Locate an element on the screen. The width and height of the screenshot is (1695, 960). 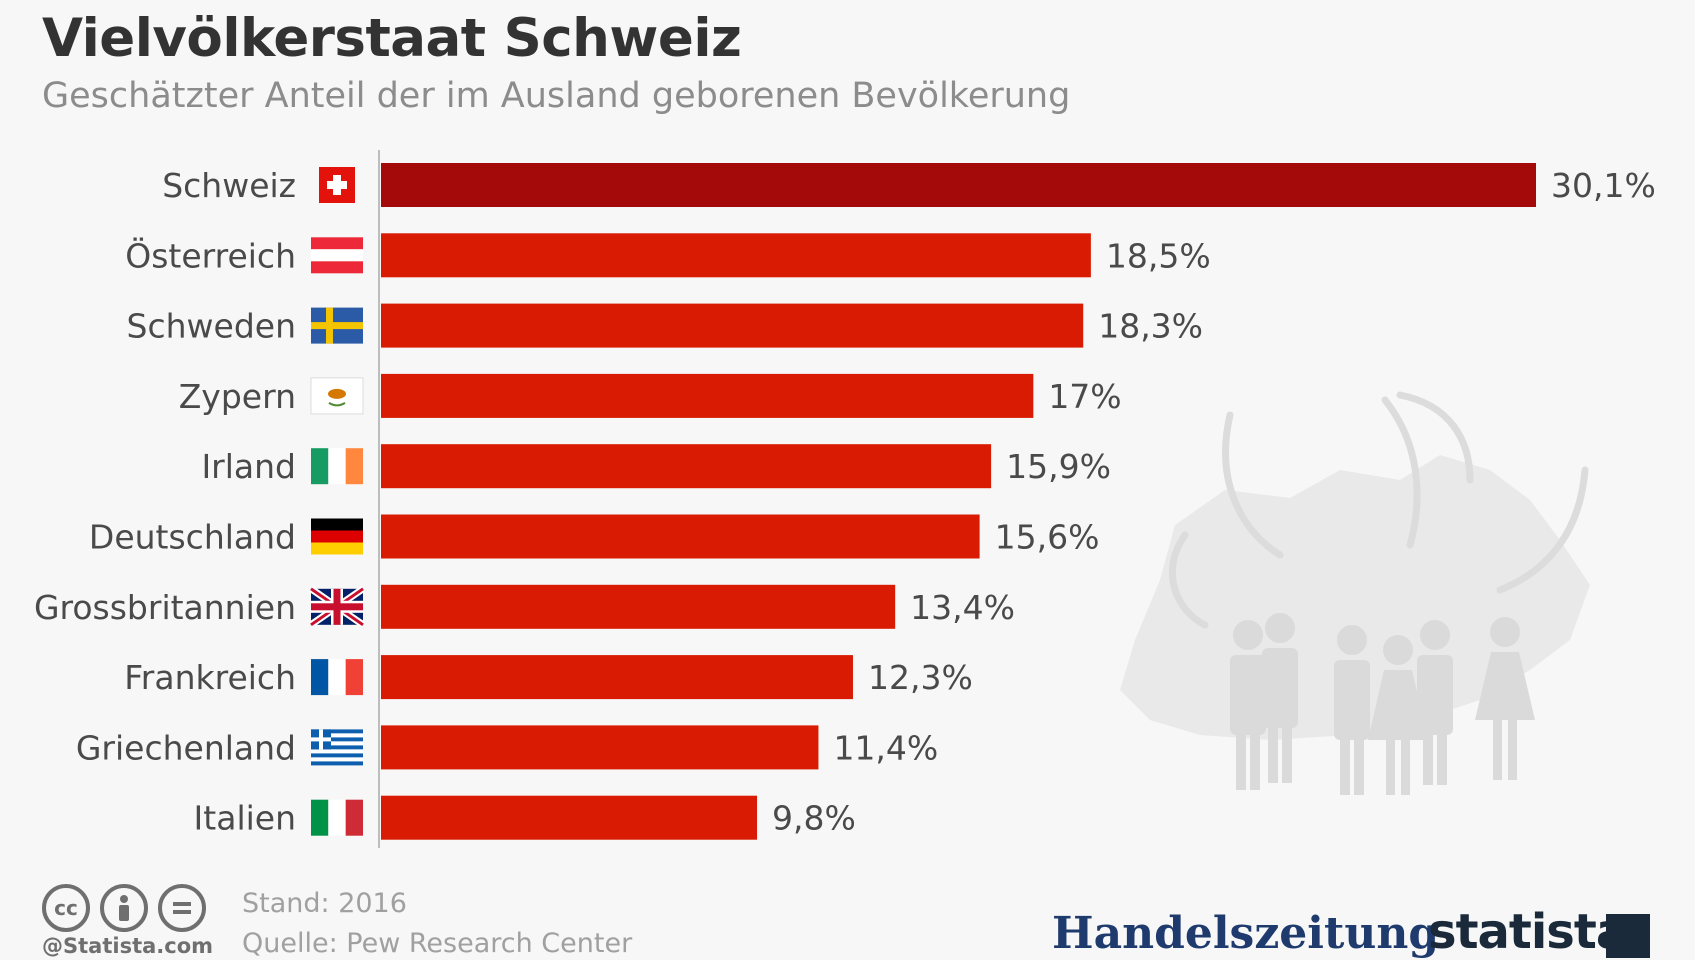
value-label: 18,5% is located at coordinates (1158, 255).